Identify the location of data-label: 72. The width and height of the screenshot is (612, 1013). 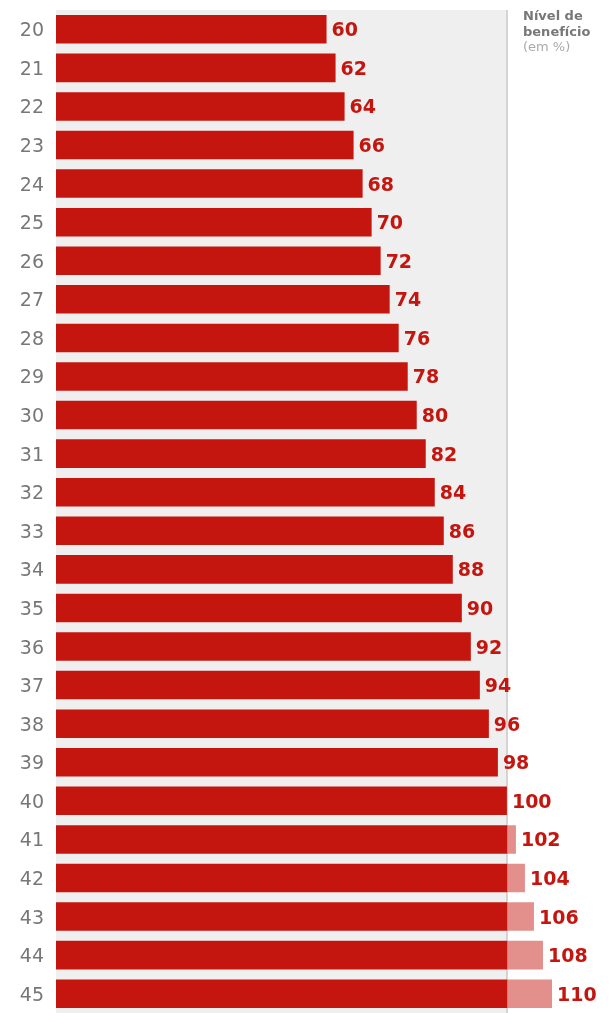
(399, 260).